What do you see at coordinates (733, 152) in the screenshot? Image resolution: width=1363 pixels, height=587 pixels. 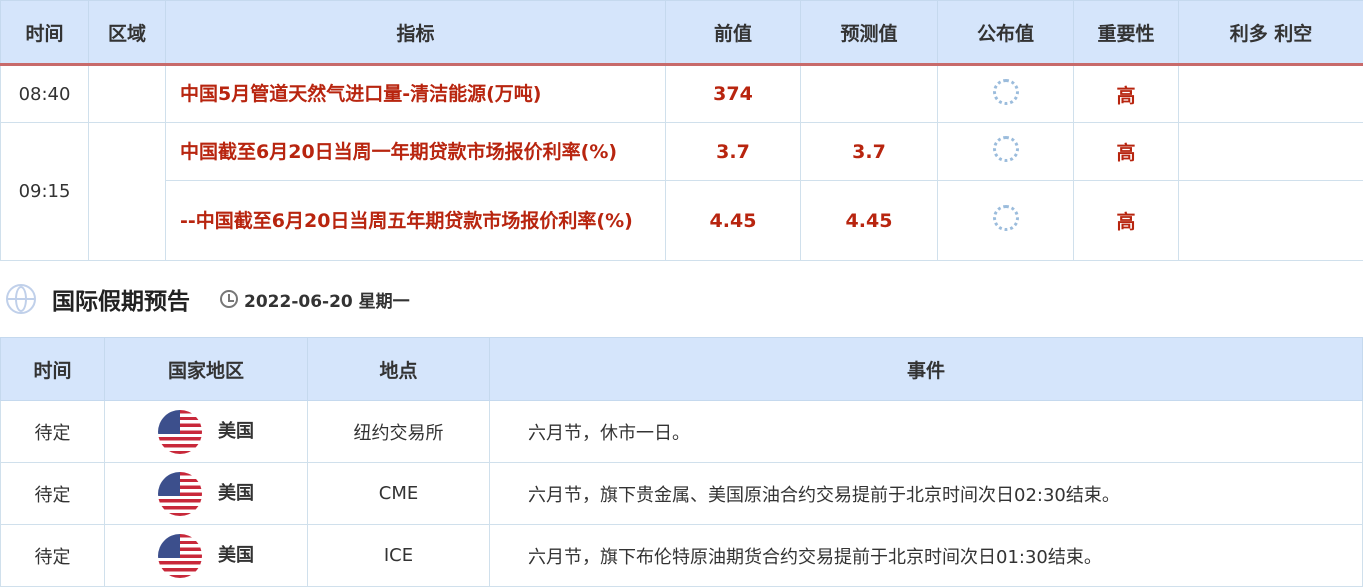 I see `previous: 3.7` at bounding box center [733, 152].